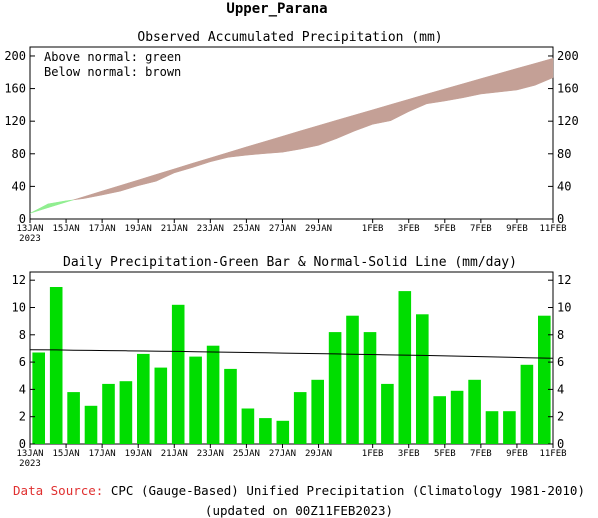 This screenshot has width=598, height=518. What do you see at coordinates (560, 362) in the screenshot?
I see `bottom-y-tick-label-right: 6` at bounding box center [560, 362].